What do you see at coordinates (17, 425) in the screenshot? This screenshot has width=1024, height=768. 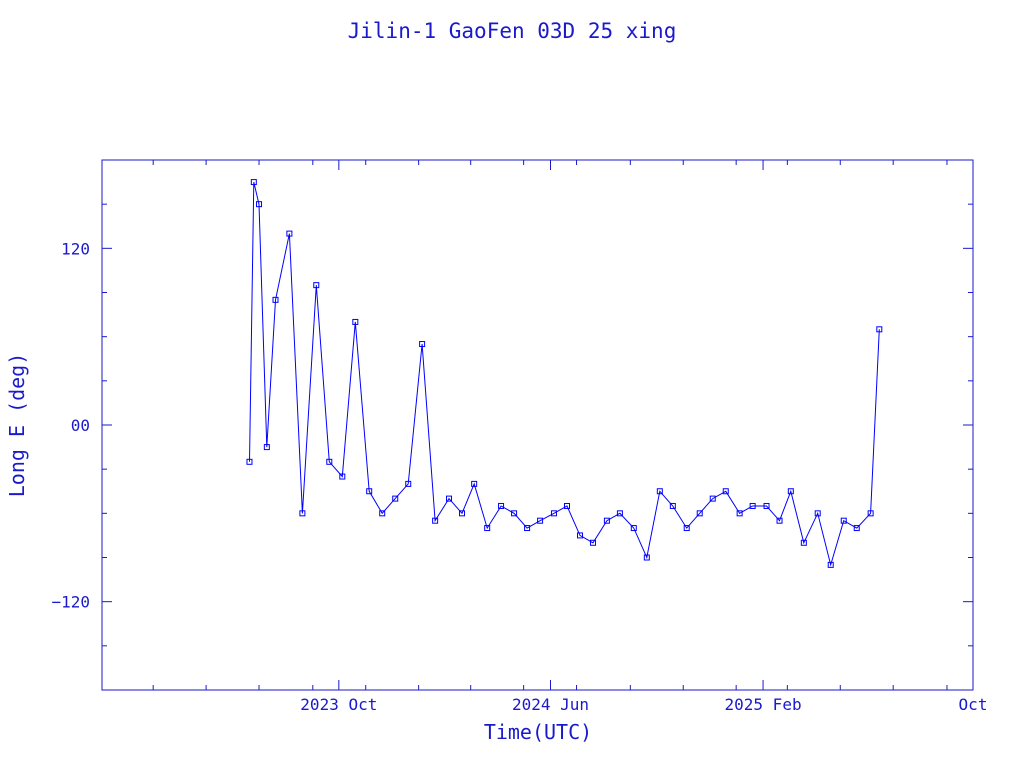 I see `y-axis-label: Long E (deg)` at bounding box center [17, 425].